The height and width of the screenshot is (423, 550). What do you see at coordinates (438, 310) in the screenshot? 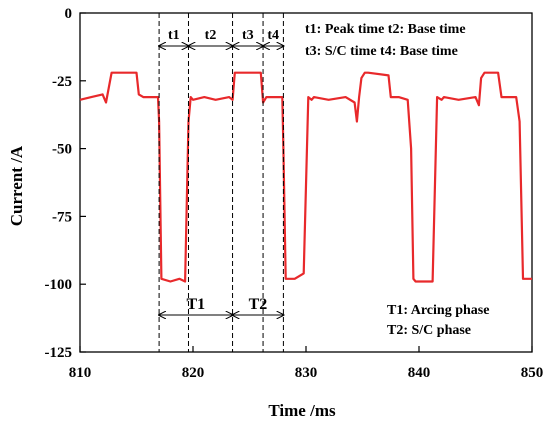
I see `legend-bottom-line1: T1: Arcing phase` at bounding box center [438, 310].